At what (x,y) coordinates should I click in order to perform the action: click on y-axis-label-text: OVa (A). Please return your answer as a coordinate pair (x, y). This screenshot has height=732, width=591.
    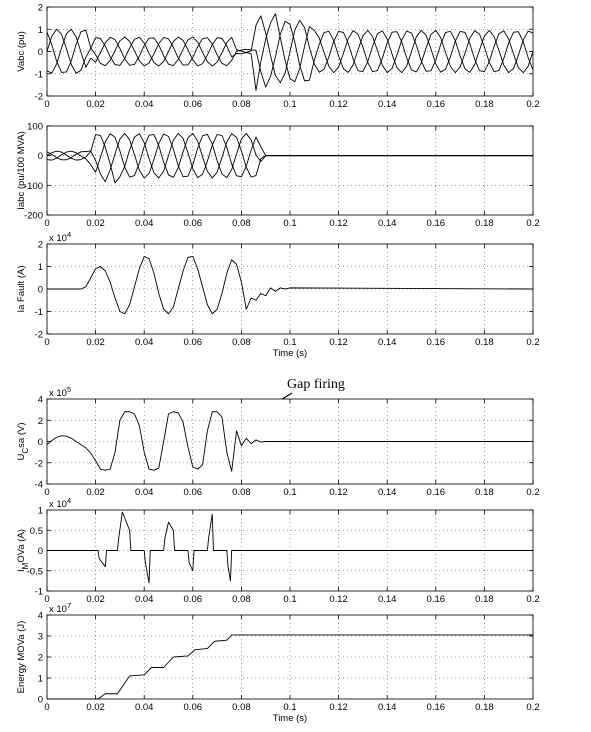
    Looking at the image, I should click on (21, 546).